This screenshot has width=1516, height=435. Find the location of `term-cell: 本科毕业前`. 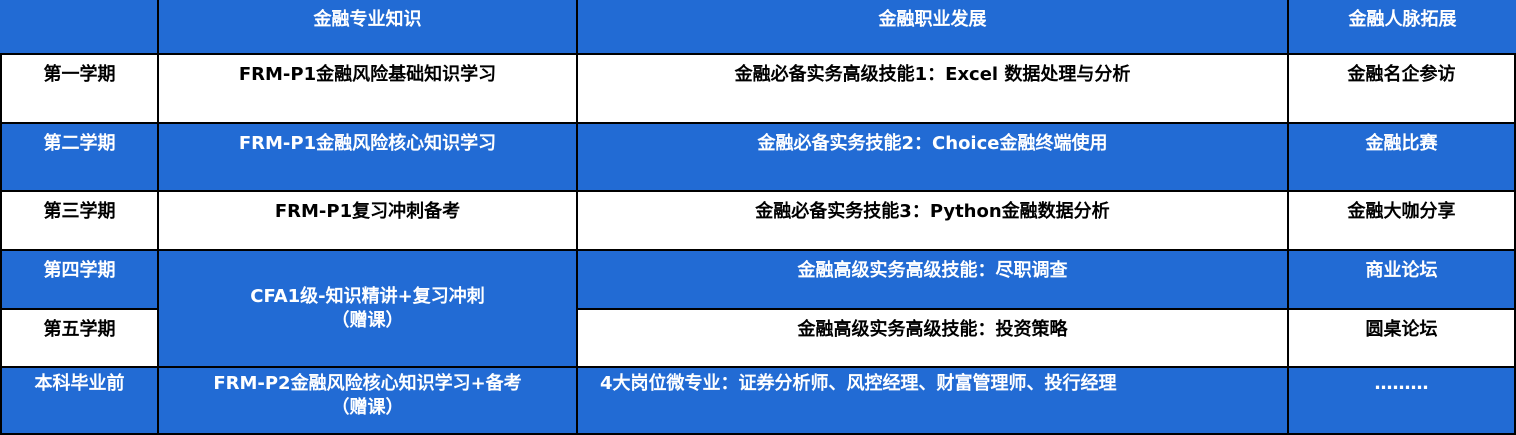

term-cell: 本科毕业前 is located at coordinates (79, 400).